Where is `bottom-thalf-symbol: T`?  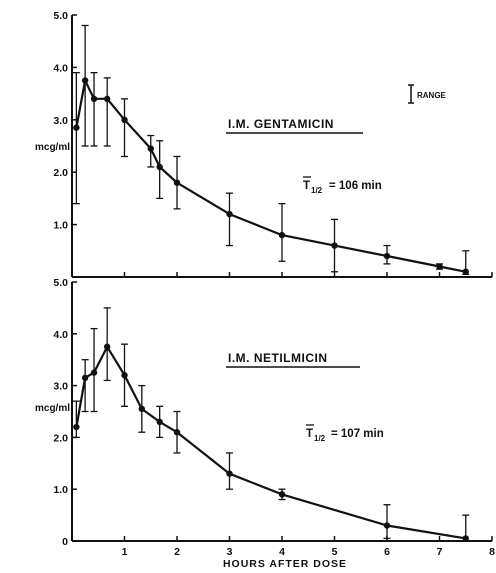 bottom-thalf-symbol: T is located at coordinates (309, 434).